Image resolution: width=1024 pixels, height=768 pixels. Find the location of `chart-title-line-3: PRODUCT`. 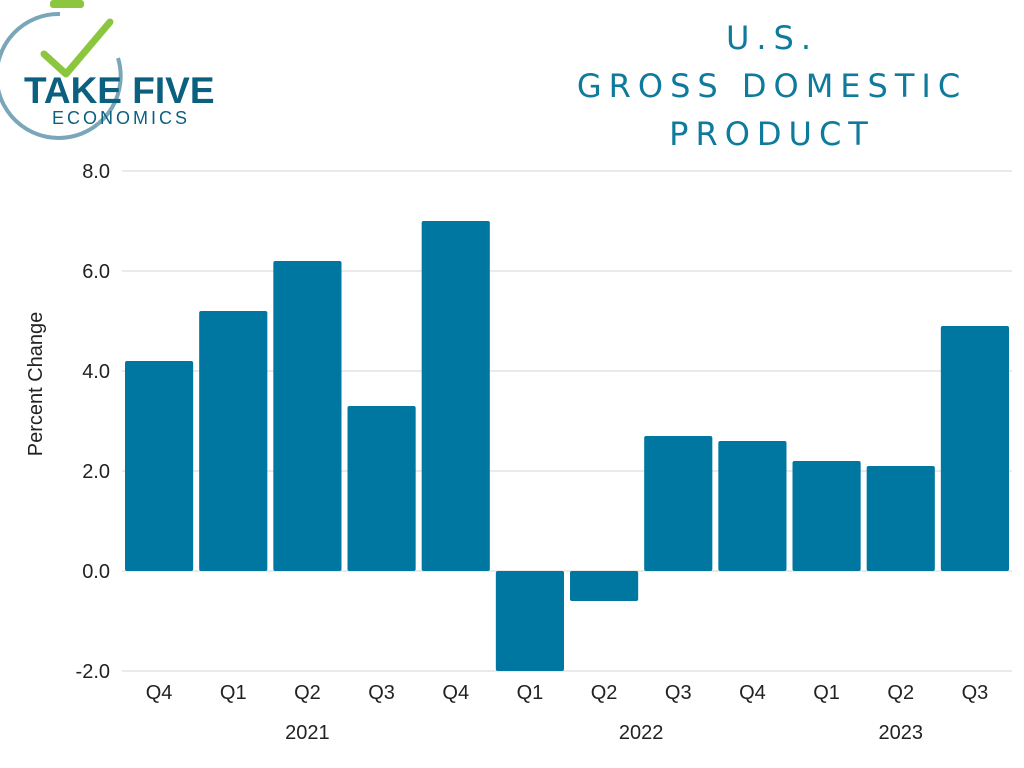

chart-title-line-3: PRODUCT is located at coordinates (772, 134).